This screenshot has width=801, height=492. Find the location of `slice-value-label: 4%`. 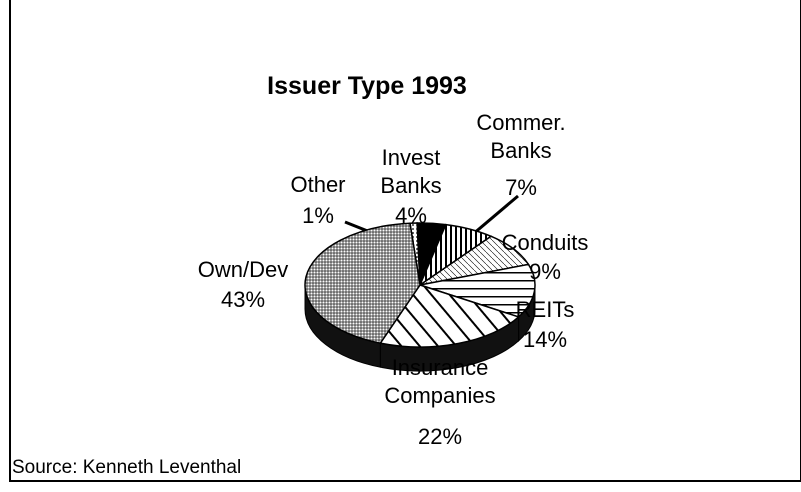

slice-value-label: 4% is located at coordinates (411, 215).